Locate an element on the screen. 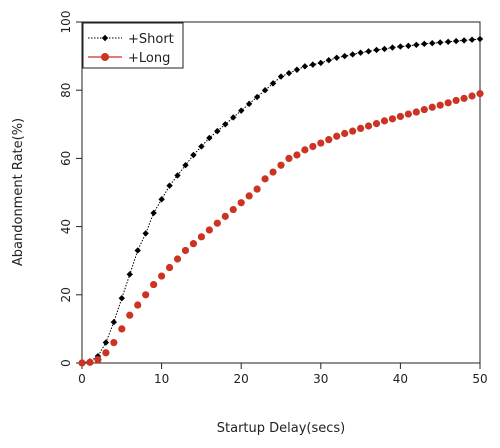  x-axis-label: Startup Delay(secs) is located at coordinates (281, 428).